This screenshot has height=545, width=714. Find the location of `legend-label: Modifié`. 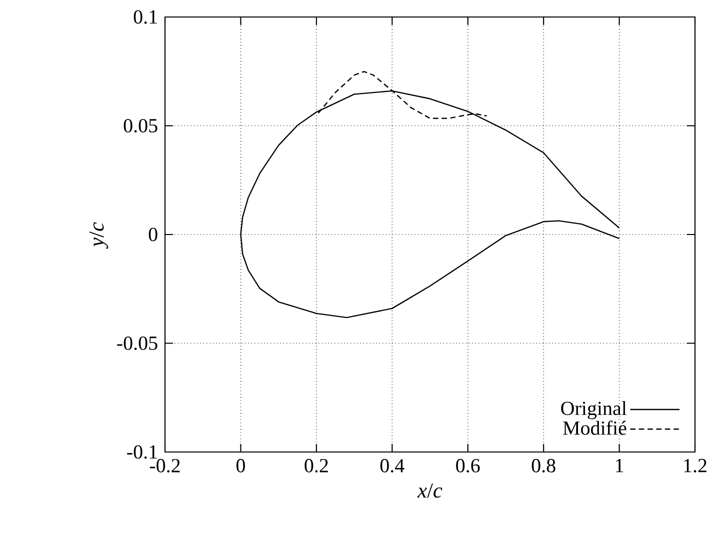

legend-label: Modifié is located at coordinates (594, 427).